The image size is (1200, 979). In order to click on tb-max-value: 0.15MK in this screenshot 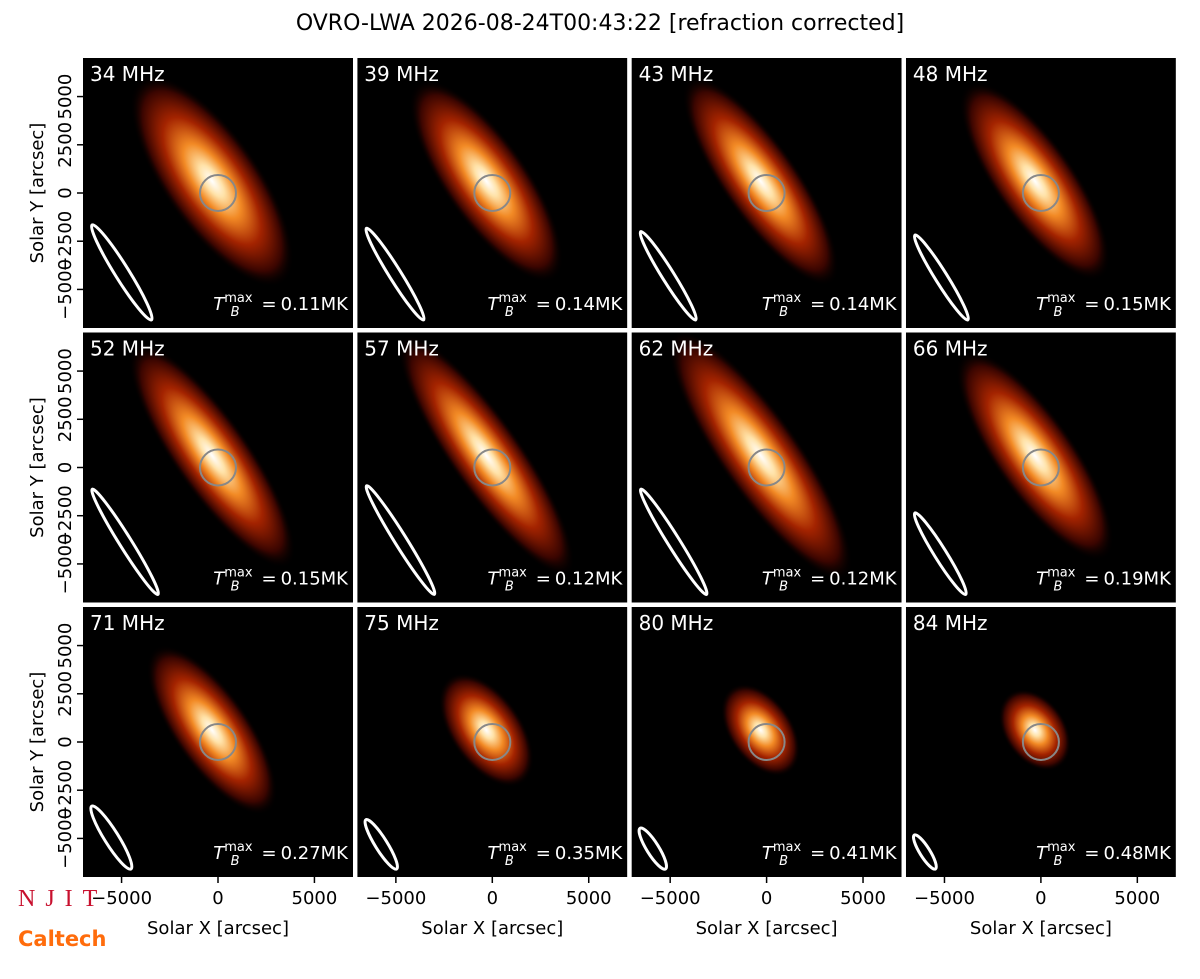, I will do `click(1137, 304)`.